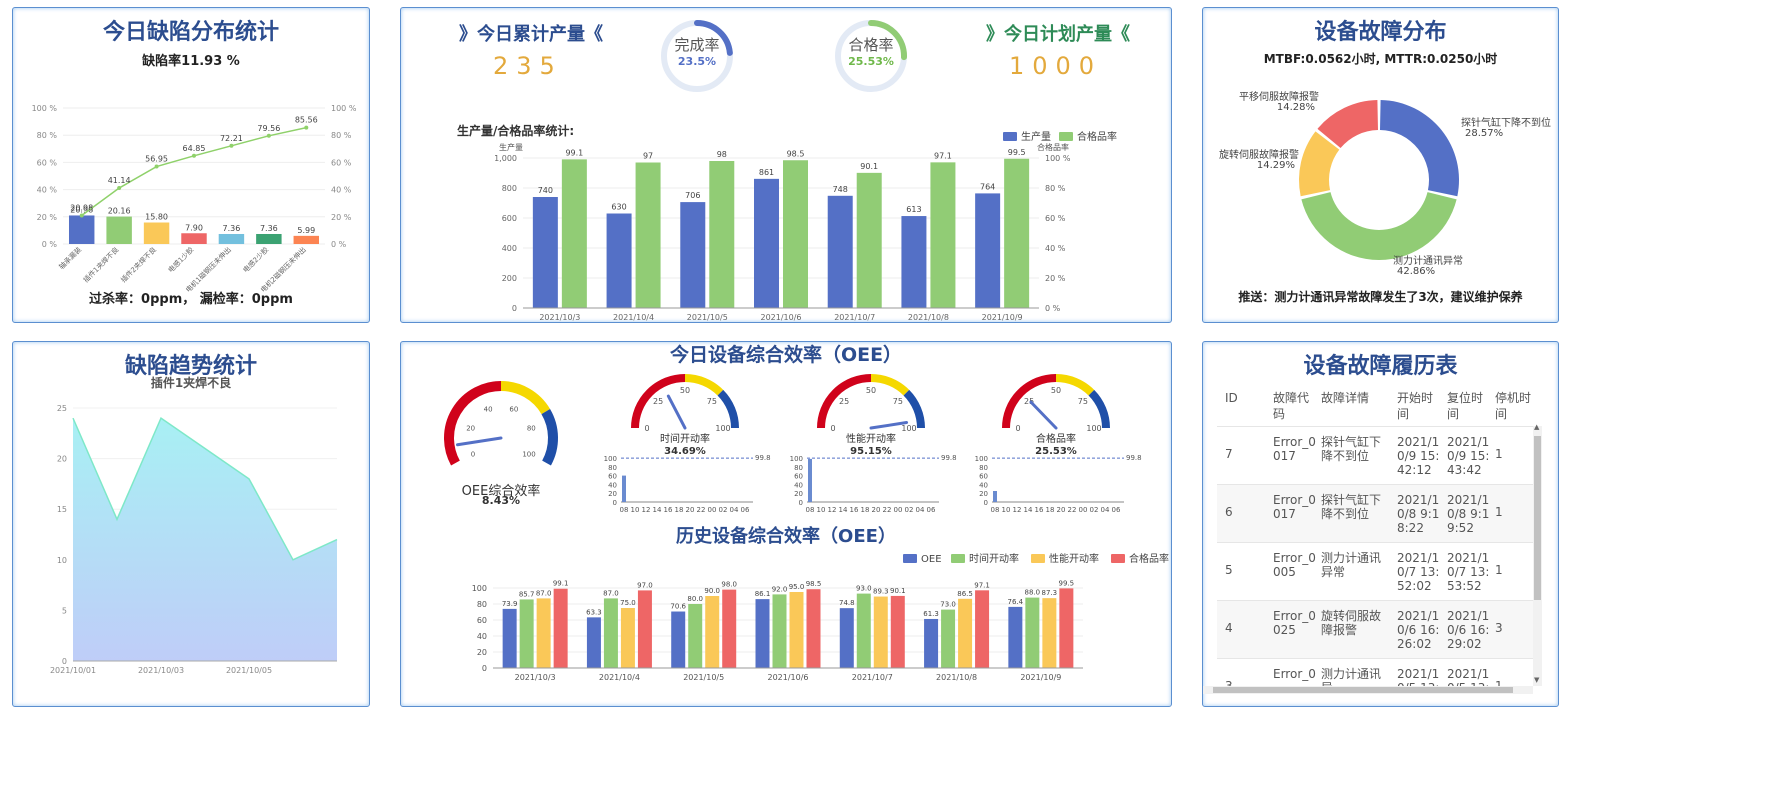 This screenshot has width=1769, height=808. Describe the element at coordinates (887, 510) in the screenshot. I see `mini-x-tick-label: 22` at that location.